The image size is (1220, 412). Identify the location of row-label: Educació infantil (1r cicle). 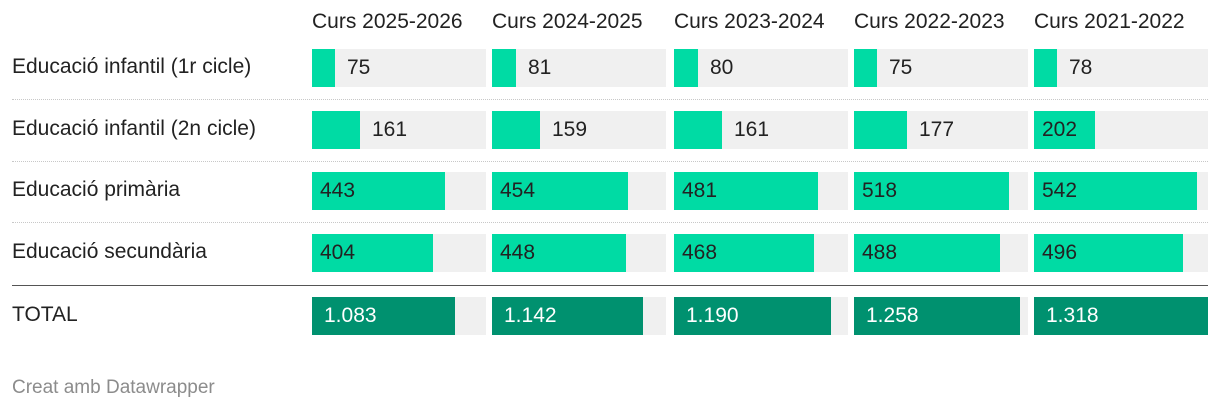
(132, 66).